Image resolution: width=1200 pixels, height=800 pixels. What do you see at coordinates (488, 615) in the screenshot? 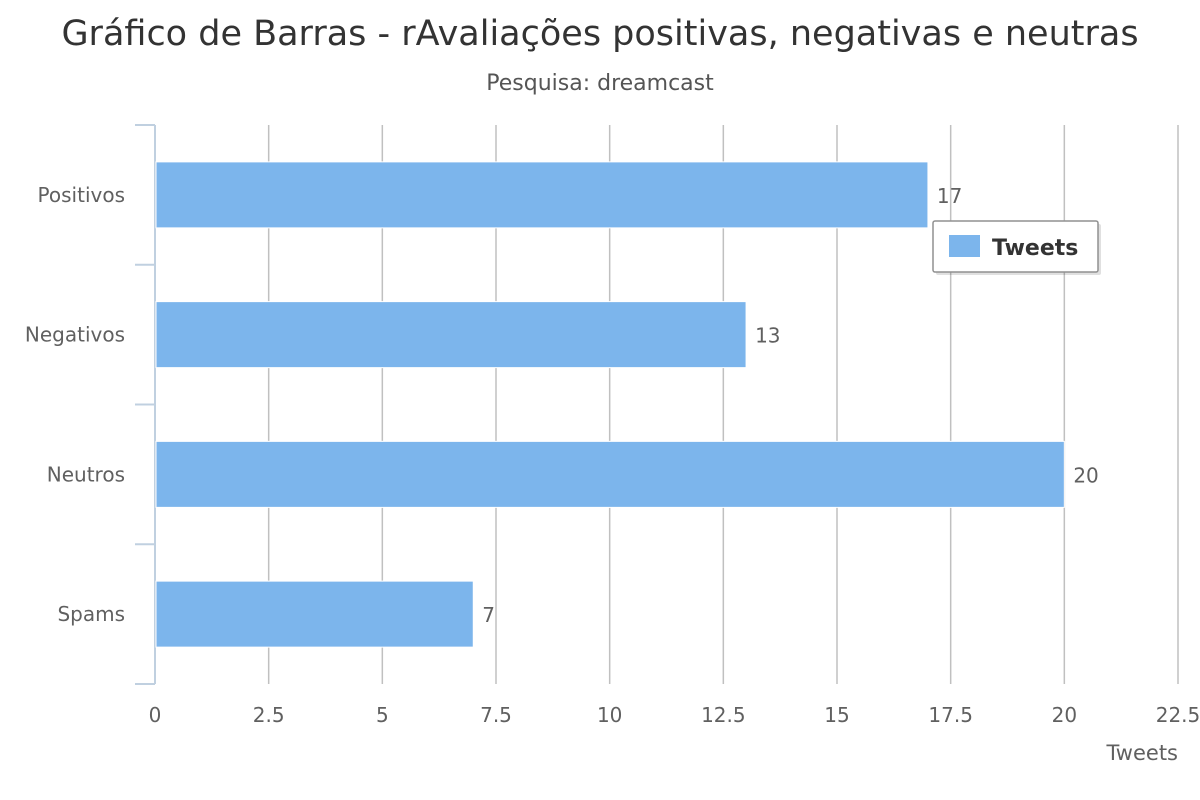
I see `data-label: 7` at bounding box center [488, 615].